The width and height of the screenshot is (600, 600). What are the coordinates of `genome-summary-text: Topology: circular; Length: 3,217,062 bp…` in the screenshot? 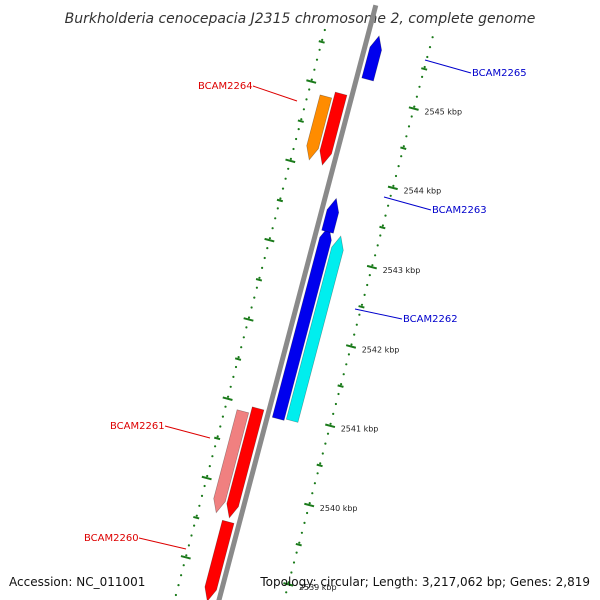 It's located at (424, 582).